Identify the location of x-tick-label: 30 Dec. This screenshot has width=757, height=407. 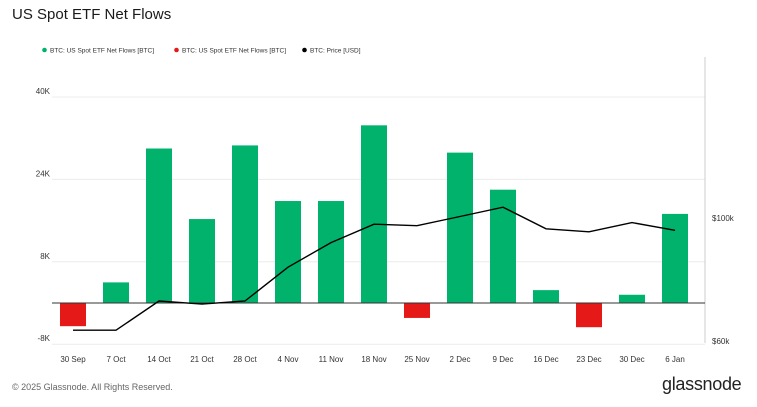
(631, 359).